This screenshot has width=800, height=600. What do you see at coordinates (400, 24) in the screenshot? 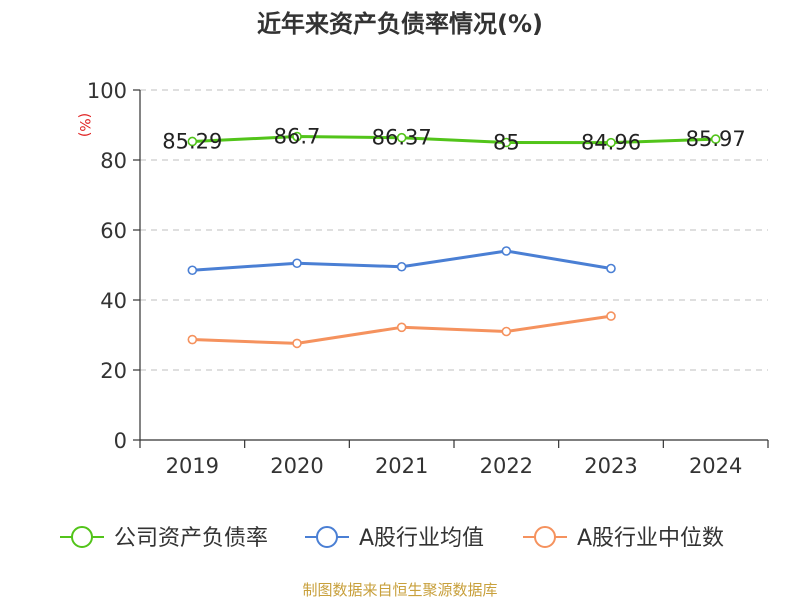
I see `chart-title: 近年来资产负债率情况(%)` at bounding box center [400, 24].